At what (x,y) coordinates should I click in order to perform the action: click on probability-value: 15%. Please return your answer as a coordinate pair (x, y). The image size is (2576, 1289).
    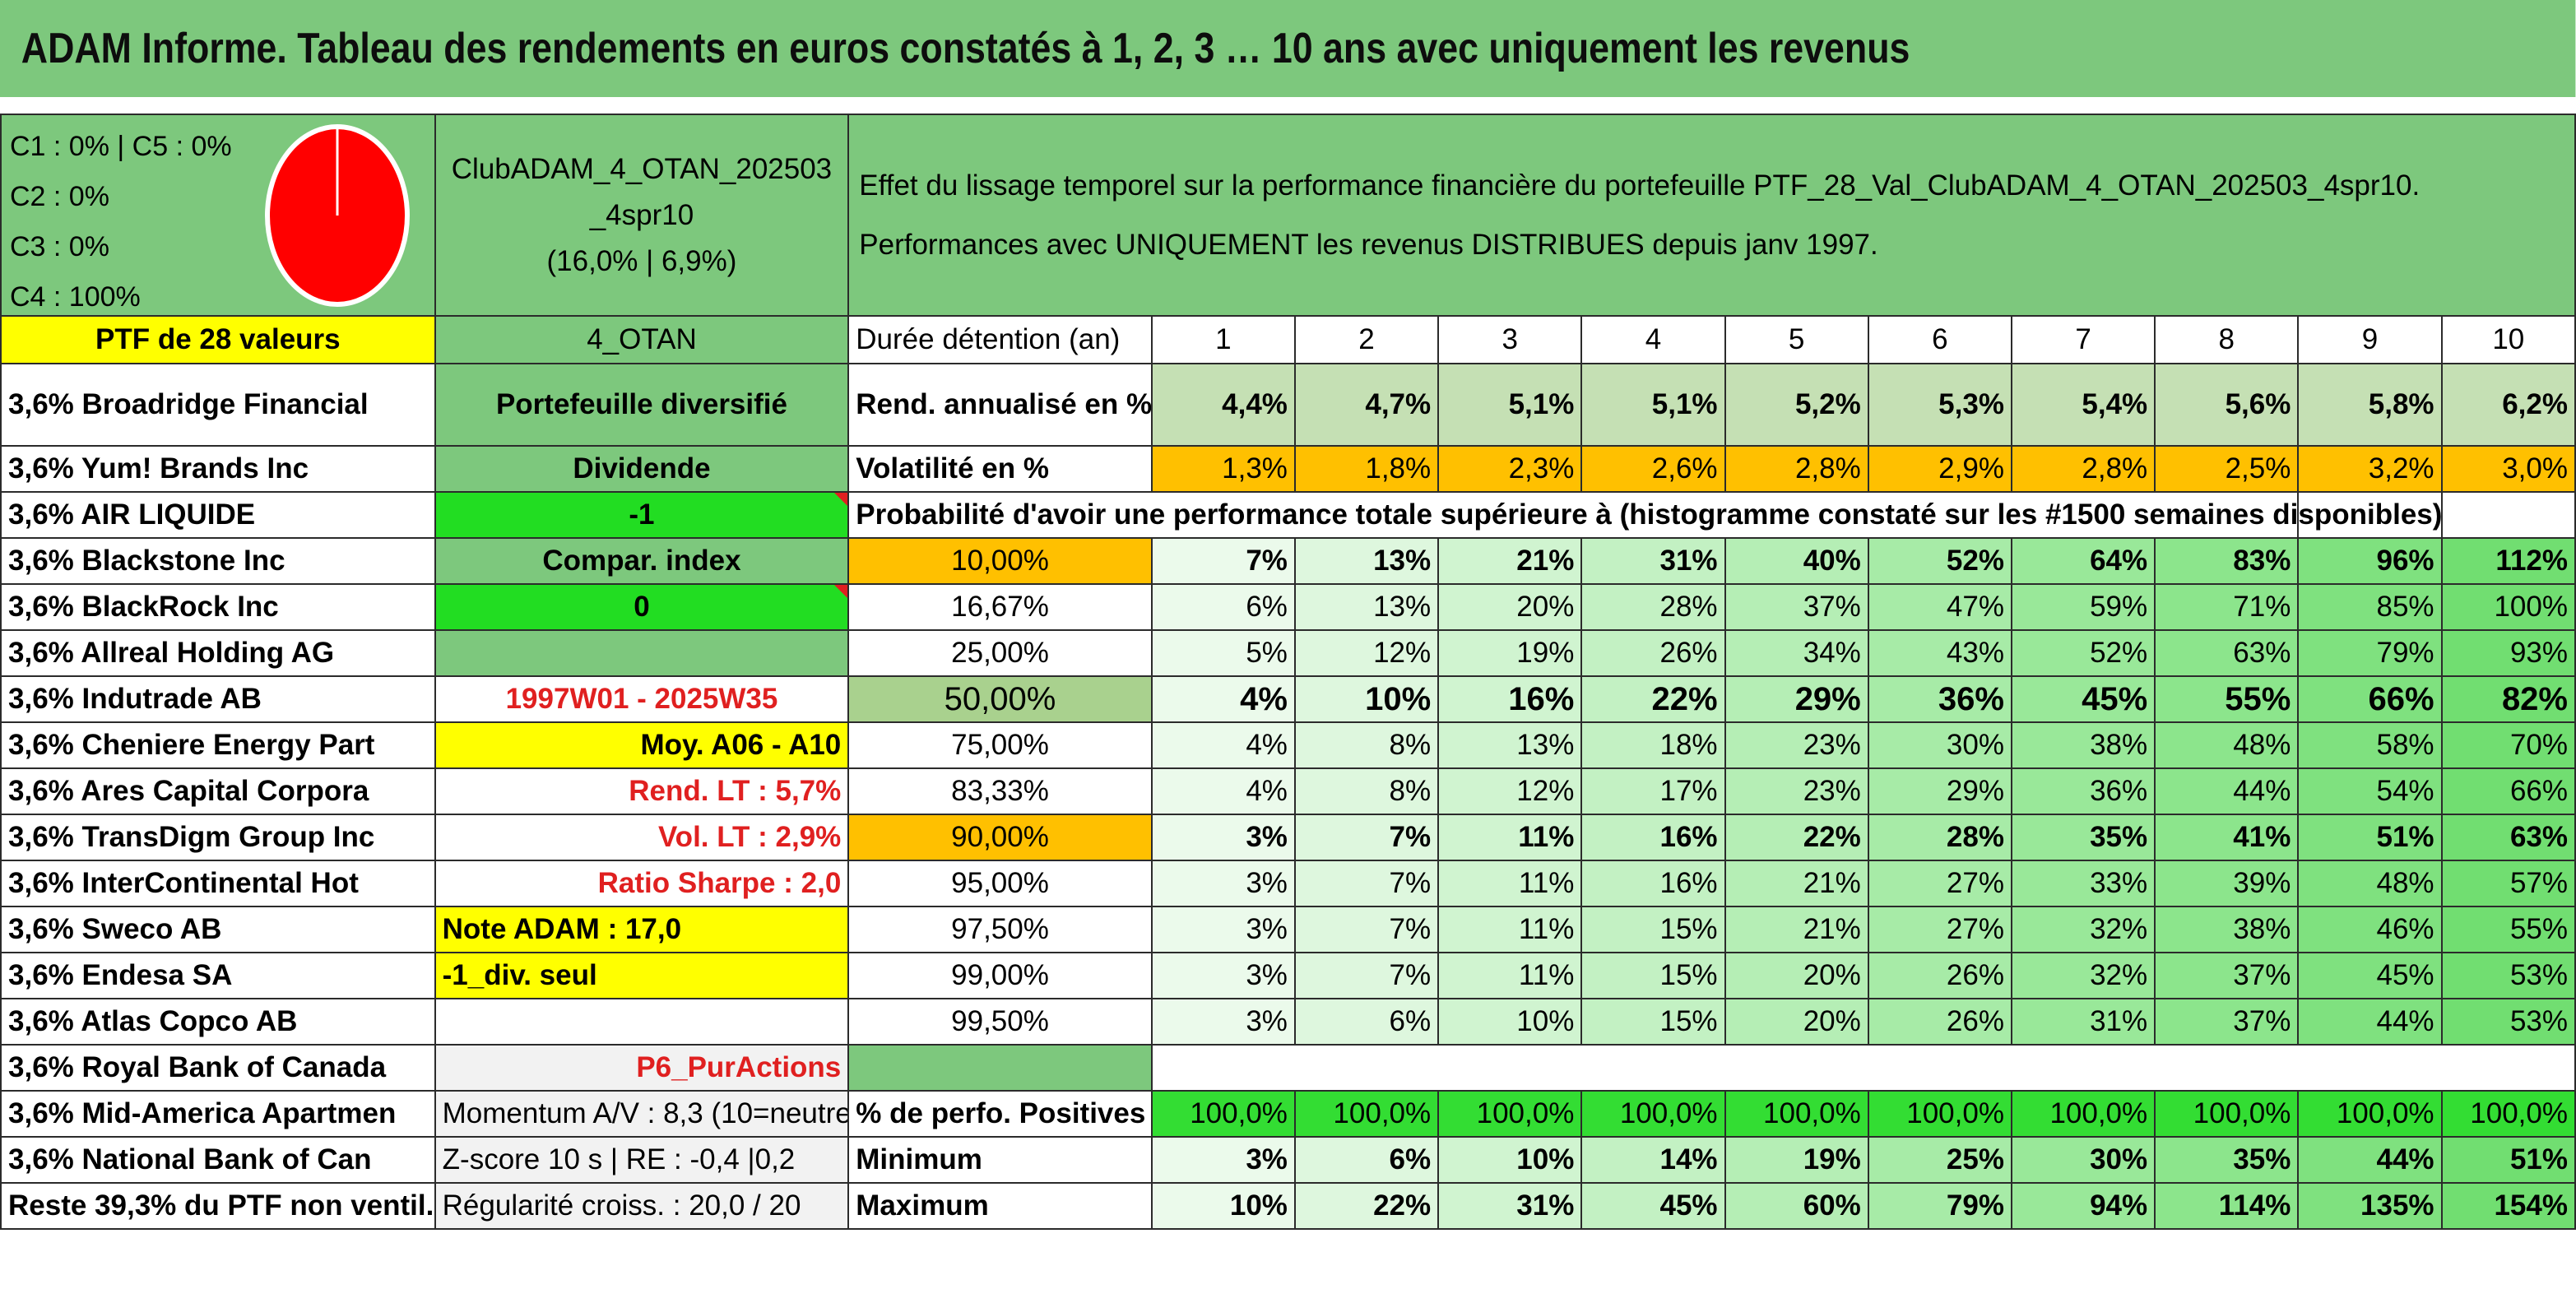
    Looking at the image, I should click on (1653, 929).